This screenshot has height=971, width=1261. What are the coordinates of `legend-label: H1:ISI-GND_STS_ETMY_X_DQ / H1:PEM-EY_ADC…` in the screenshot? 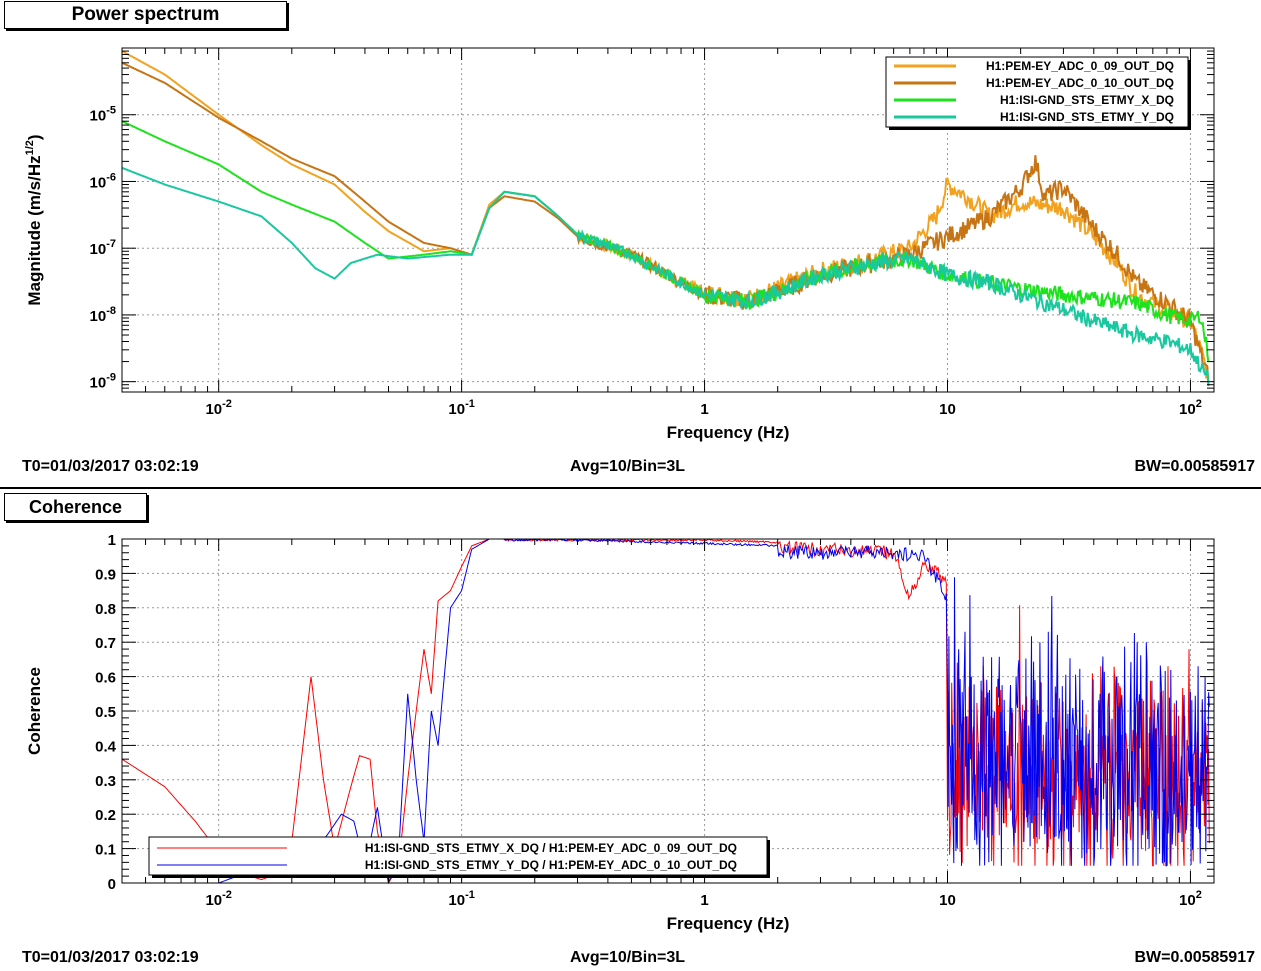 It's located at (551, 848).